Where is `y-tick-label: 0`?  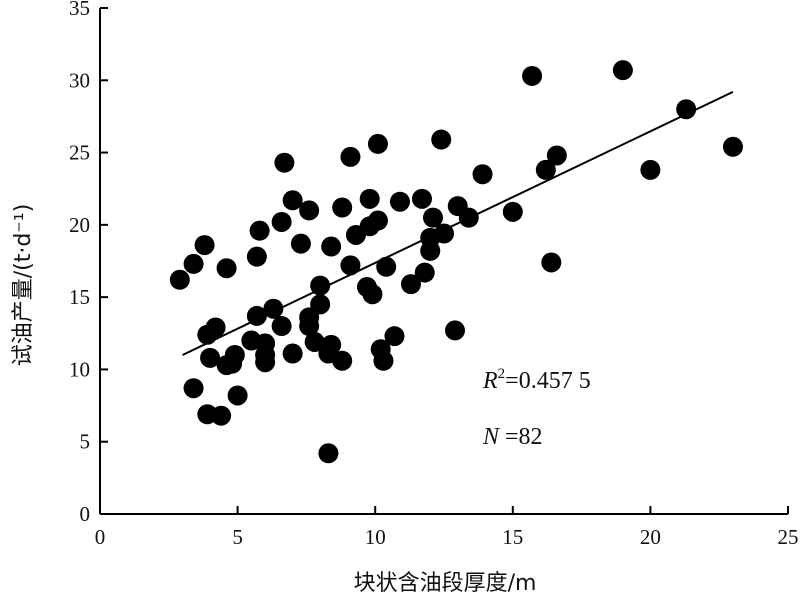
y-tick-label: 0 is located at coordinates (85, 514).